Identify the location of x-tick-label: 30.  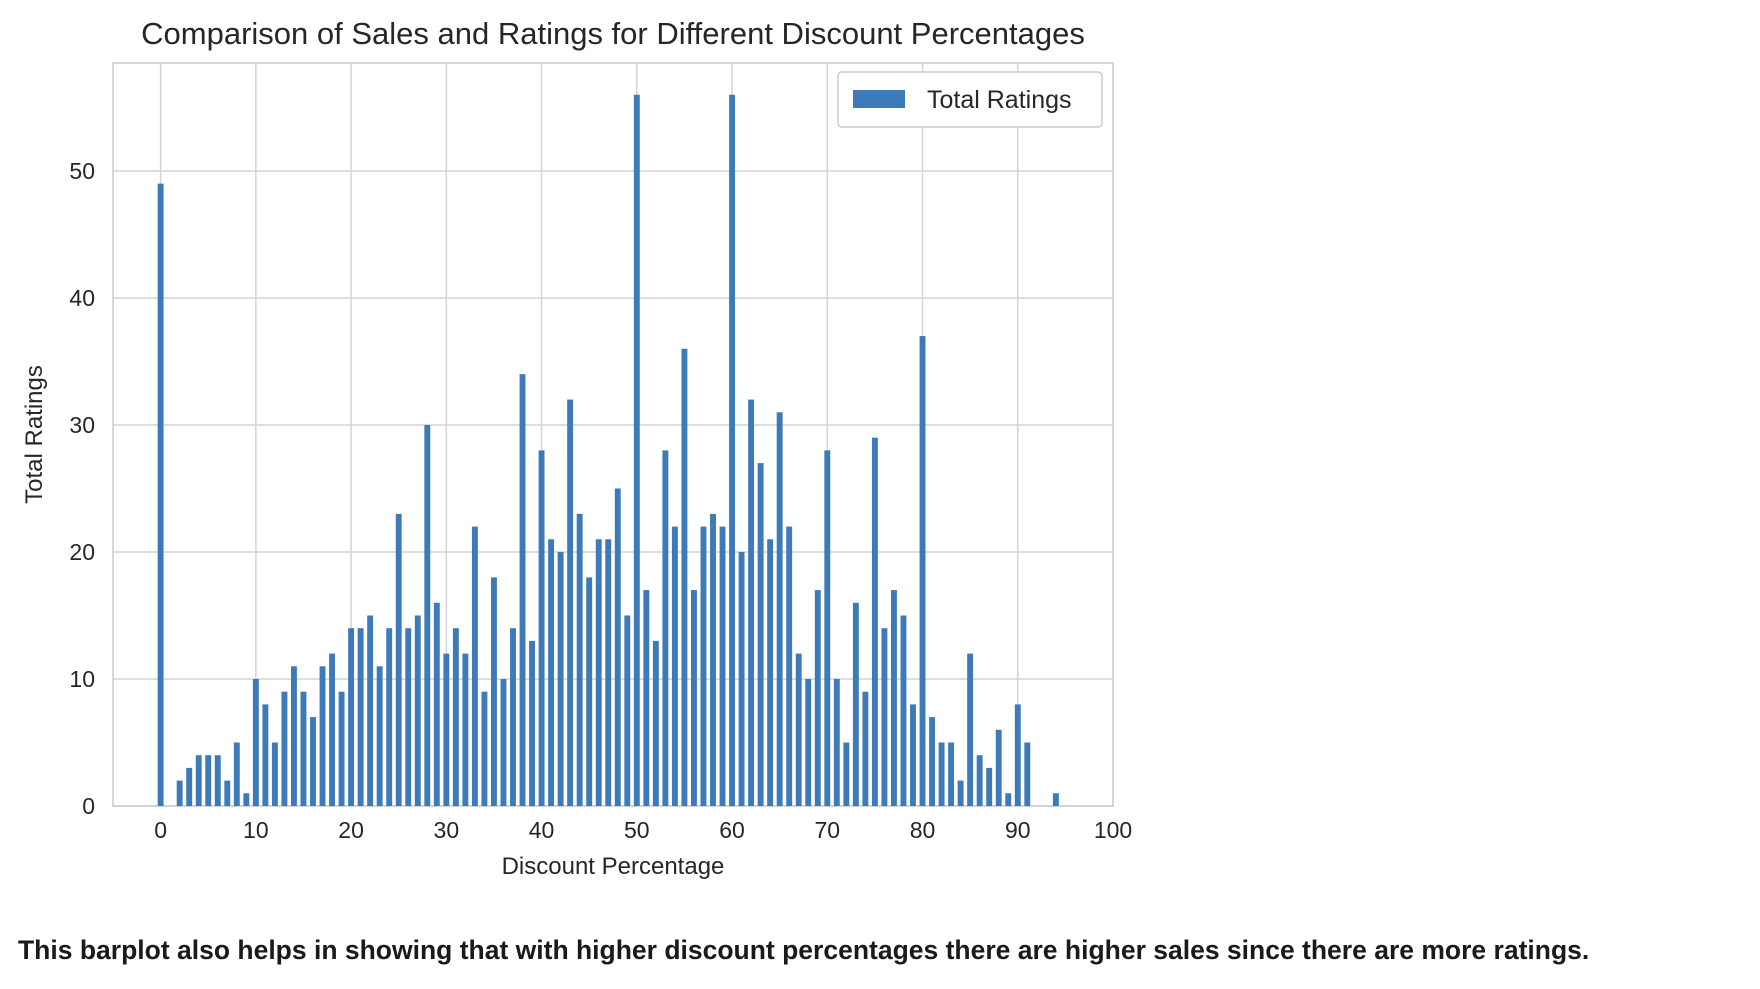
(447, 830).